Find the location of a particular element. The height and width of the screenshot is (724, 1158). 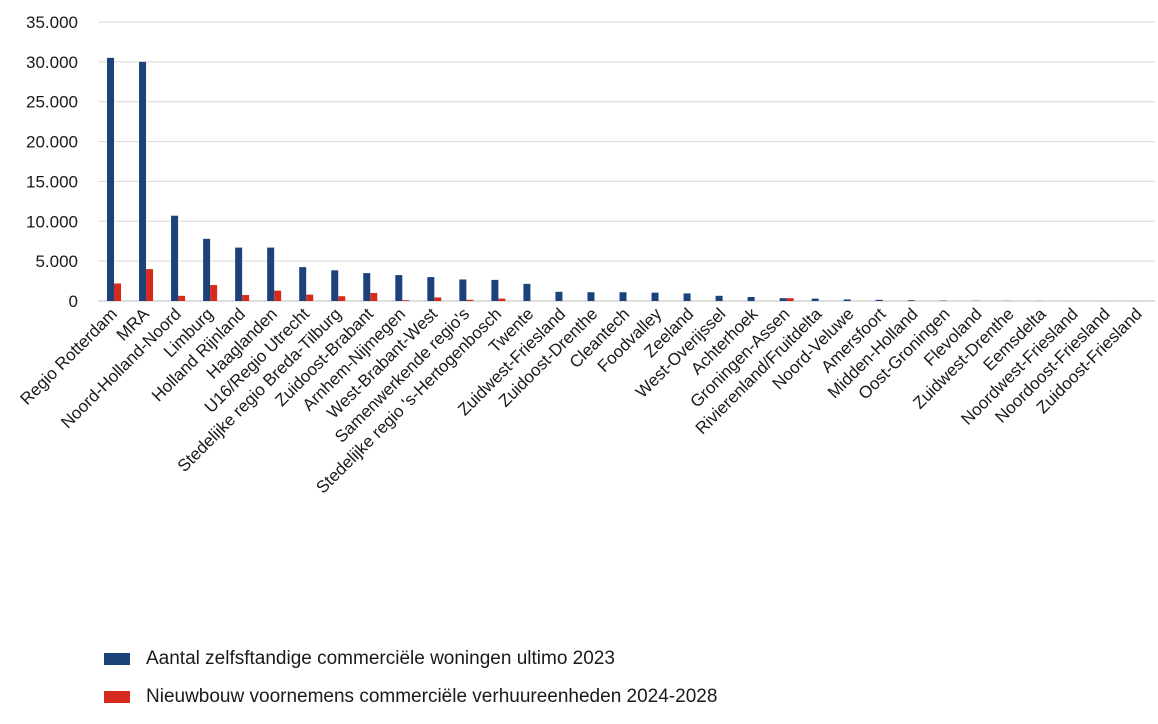

y-tick-label: 20.000 is located at coordinates (52, 142).